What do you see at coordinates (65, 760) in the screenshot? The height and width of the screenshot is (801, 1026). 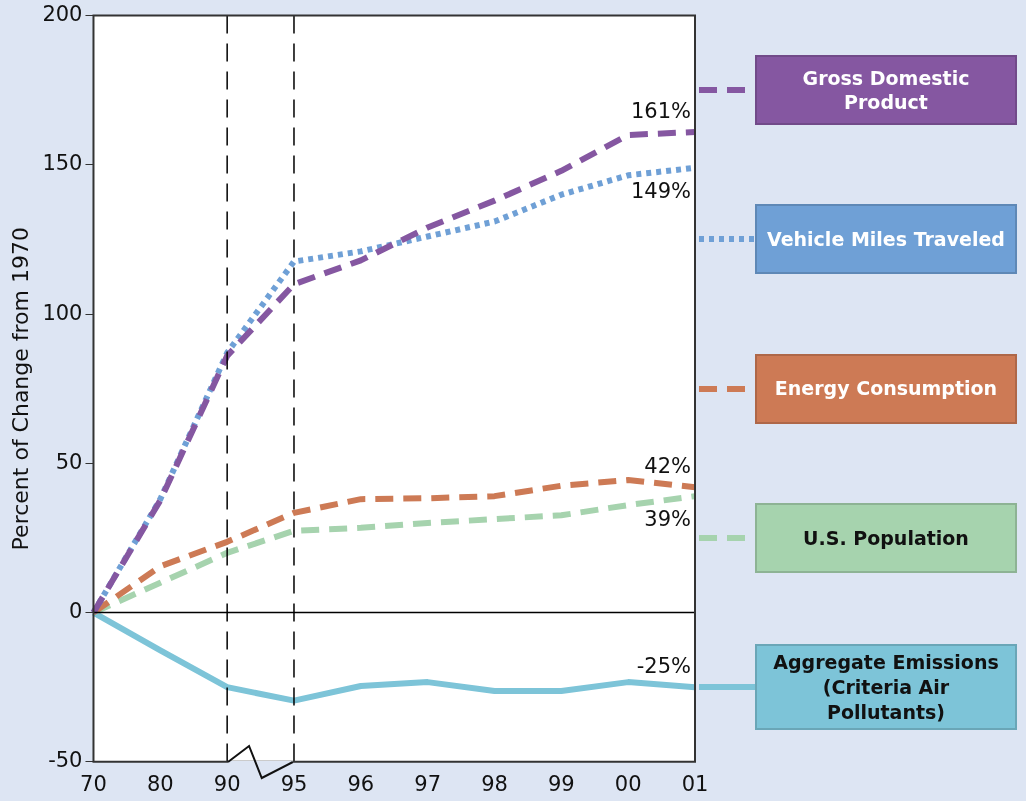 I see `y-tick-label: -50` at bounding box center [65, 760].